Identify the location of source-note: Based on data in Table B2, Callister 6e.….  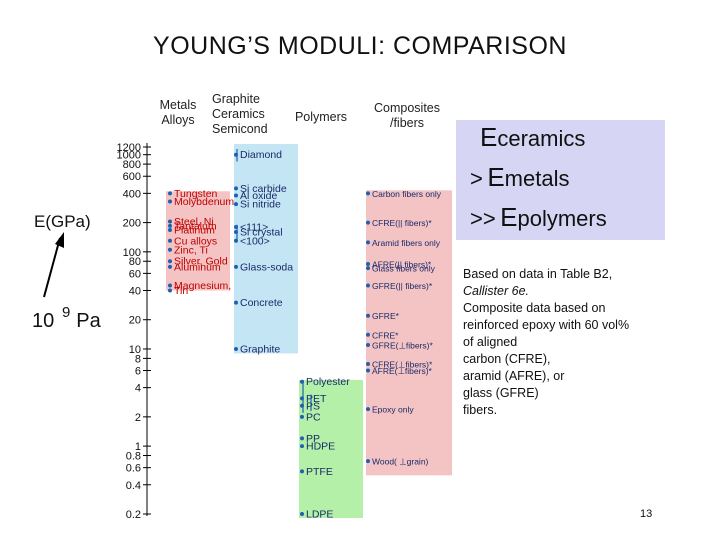
(563, 342).